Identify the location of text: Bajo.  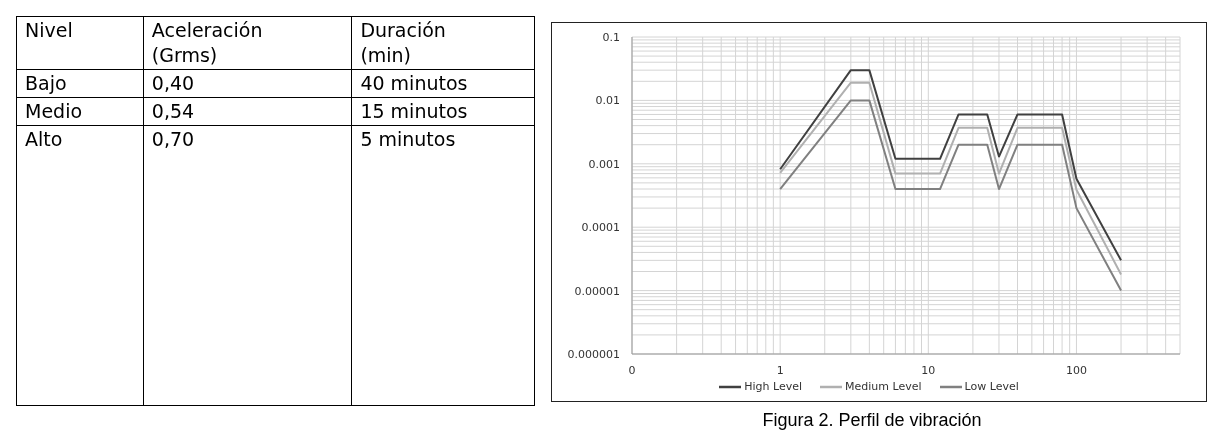
(80, 83).